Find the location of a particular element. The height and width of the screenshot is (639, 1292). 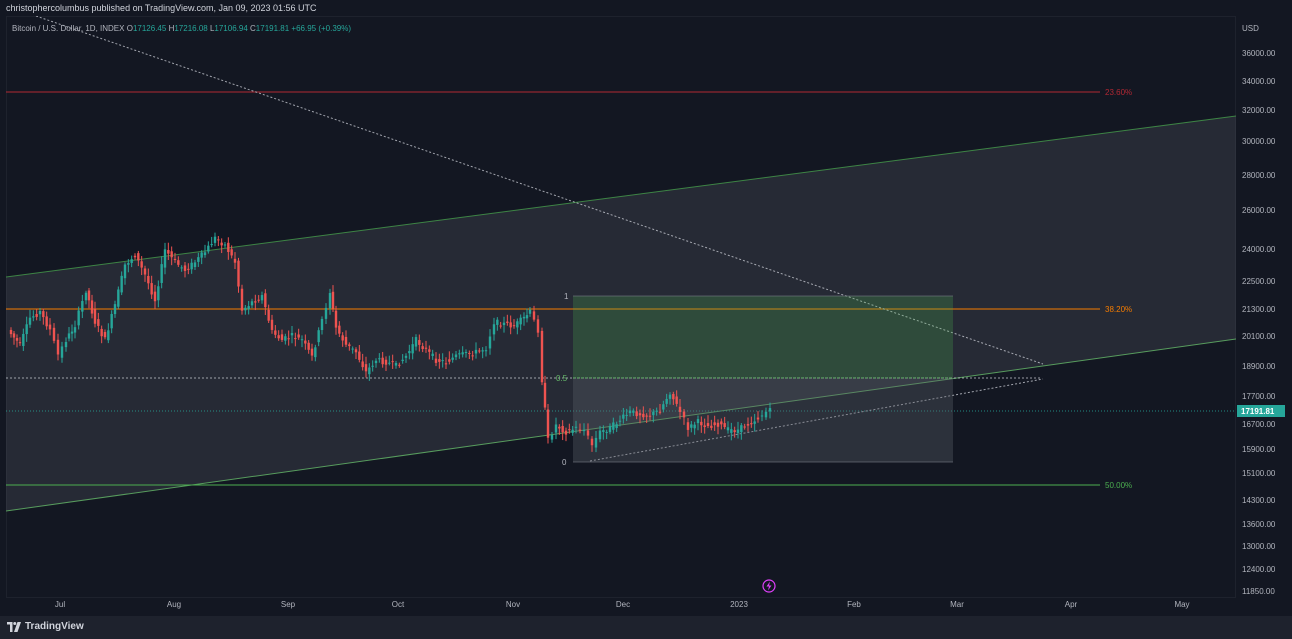

price-tick-label: 14300.00 is located at coordinates (1259, 500).